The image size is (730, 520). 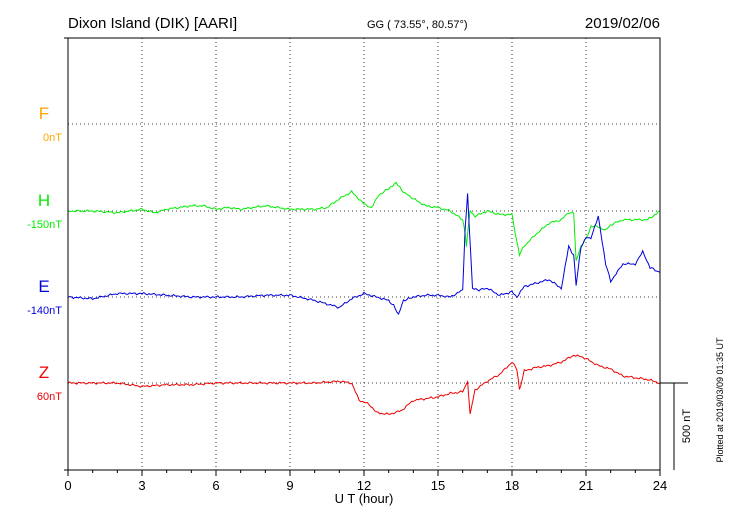 What do you see at coordinates (586, 485) in the screenshot?
I see `x-tick-label: 21` at bounding box center [586, 485].